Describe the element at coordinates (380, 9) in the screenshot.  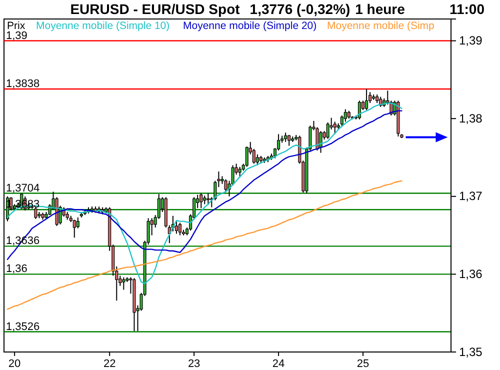
I see `text: 1 heure` at that location.